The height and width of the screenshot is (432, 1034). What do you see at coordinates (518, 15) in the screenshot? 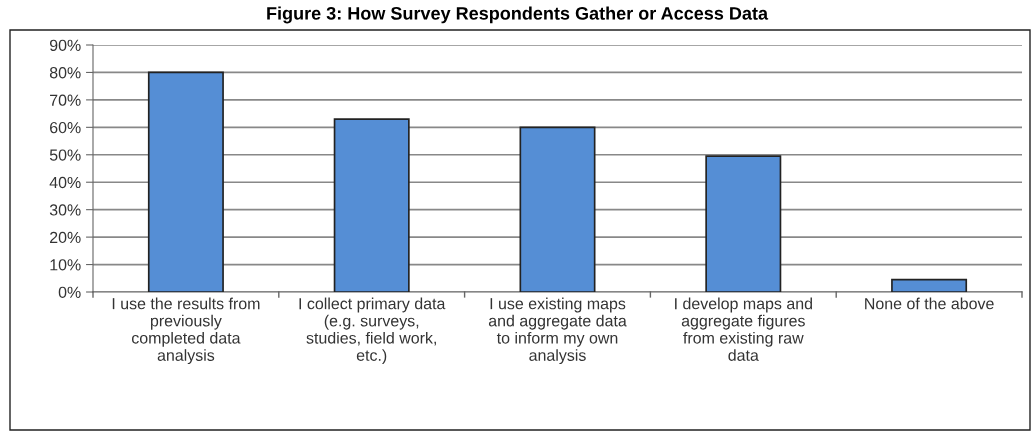
I see `chart-title: Figure 3: How Survey Respondents Gather or Access Data` at bounding box center [518, 15].